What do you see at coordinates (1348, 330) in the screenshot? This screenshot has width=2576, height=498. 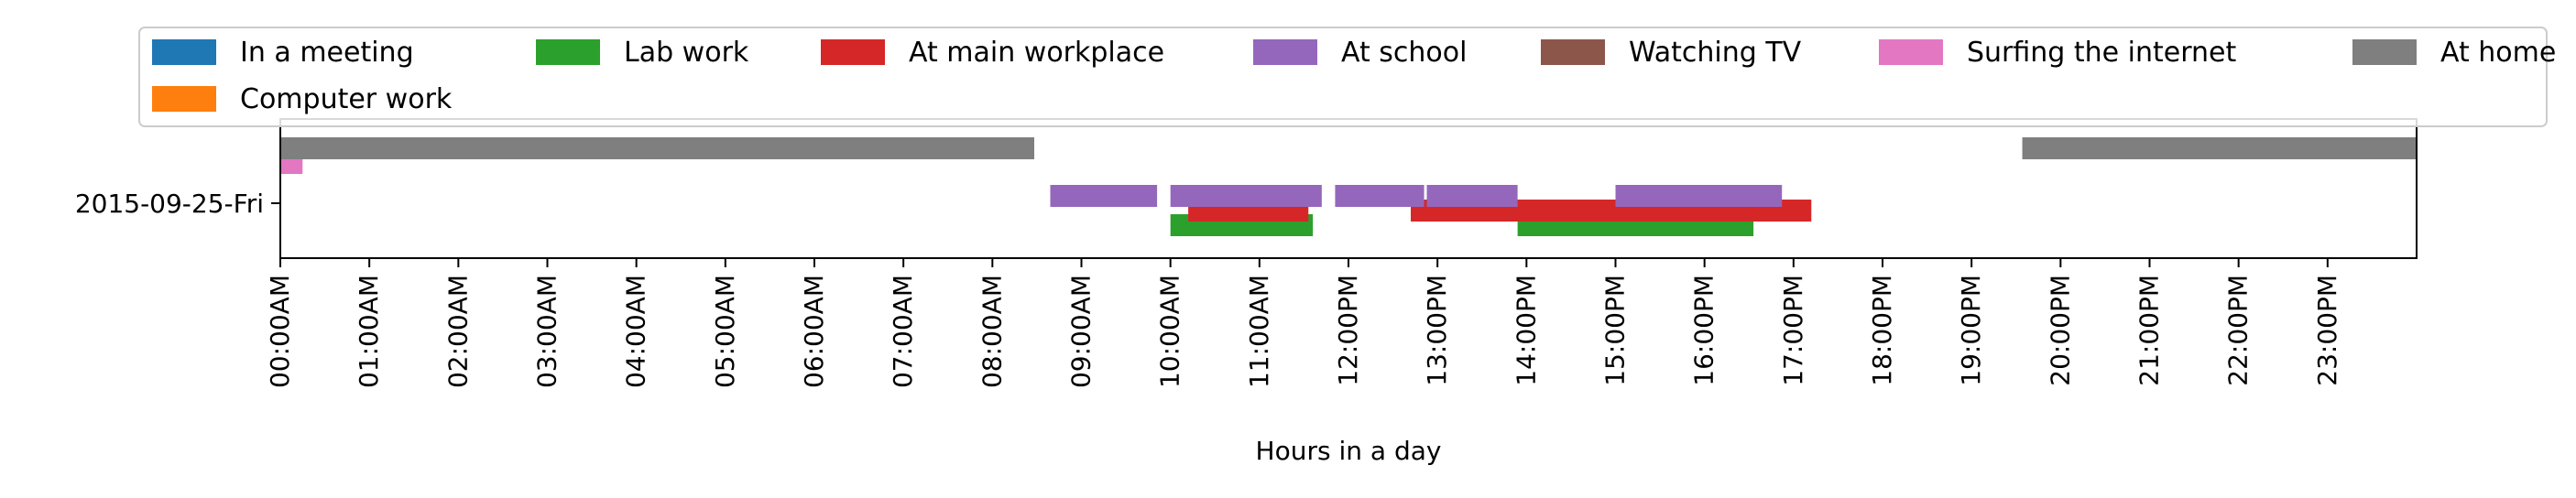 I see `x-tick-label: 12:00PM` at bounding box center [1348, 330].